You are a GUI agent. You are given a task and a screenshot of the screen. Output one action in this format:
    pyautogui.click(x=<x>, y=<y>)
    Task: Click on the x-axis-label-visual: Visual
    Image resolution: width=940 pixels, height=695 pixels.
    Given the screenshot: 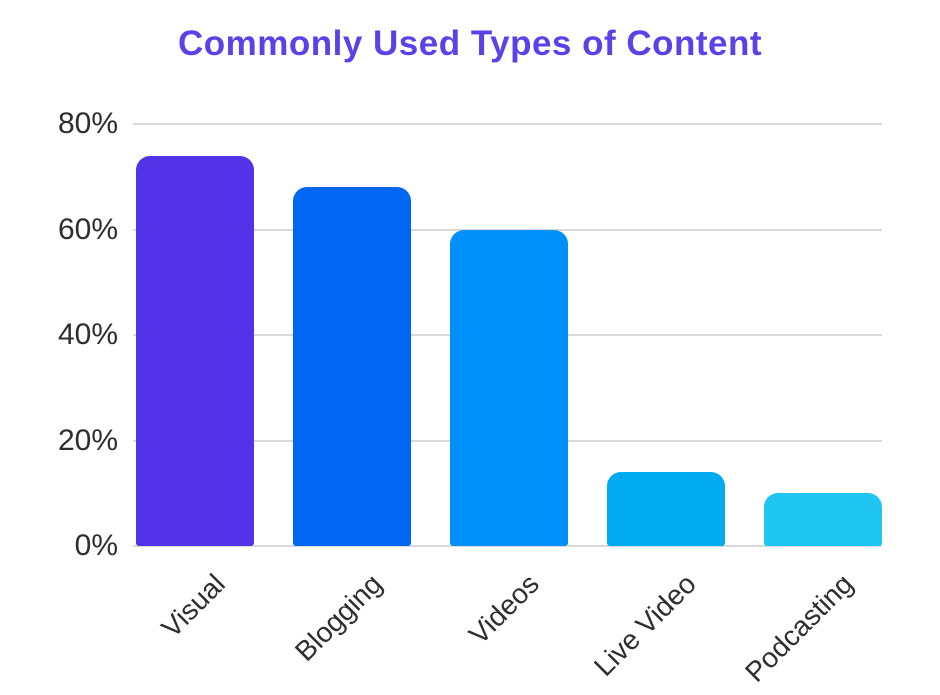 What is the action you would take?
    pyautogui.click(x=193, y=606)
    